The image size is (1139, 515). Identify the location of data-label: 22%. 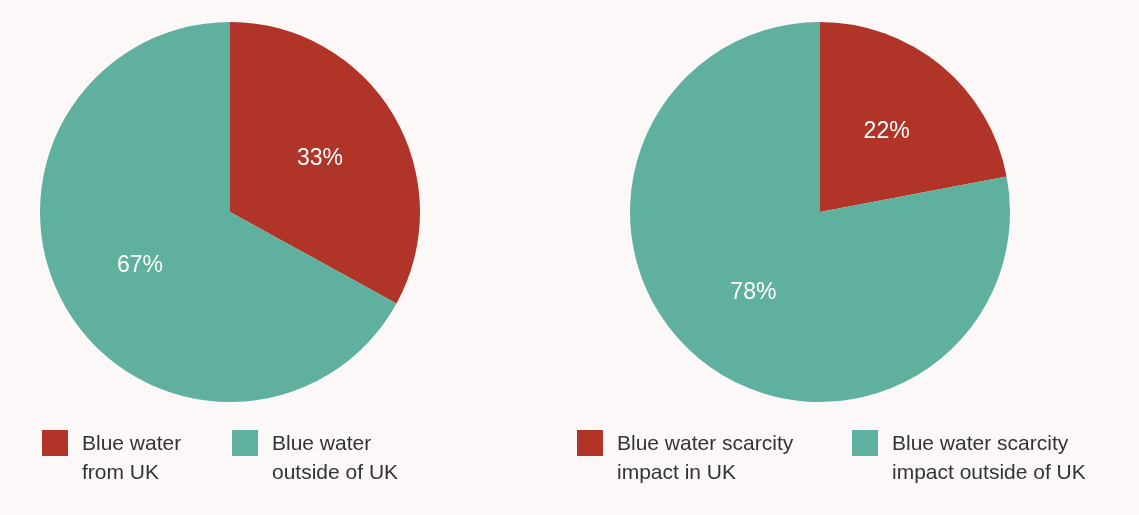
(886, 129).